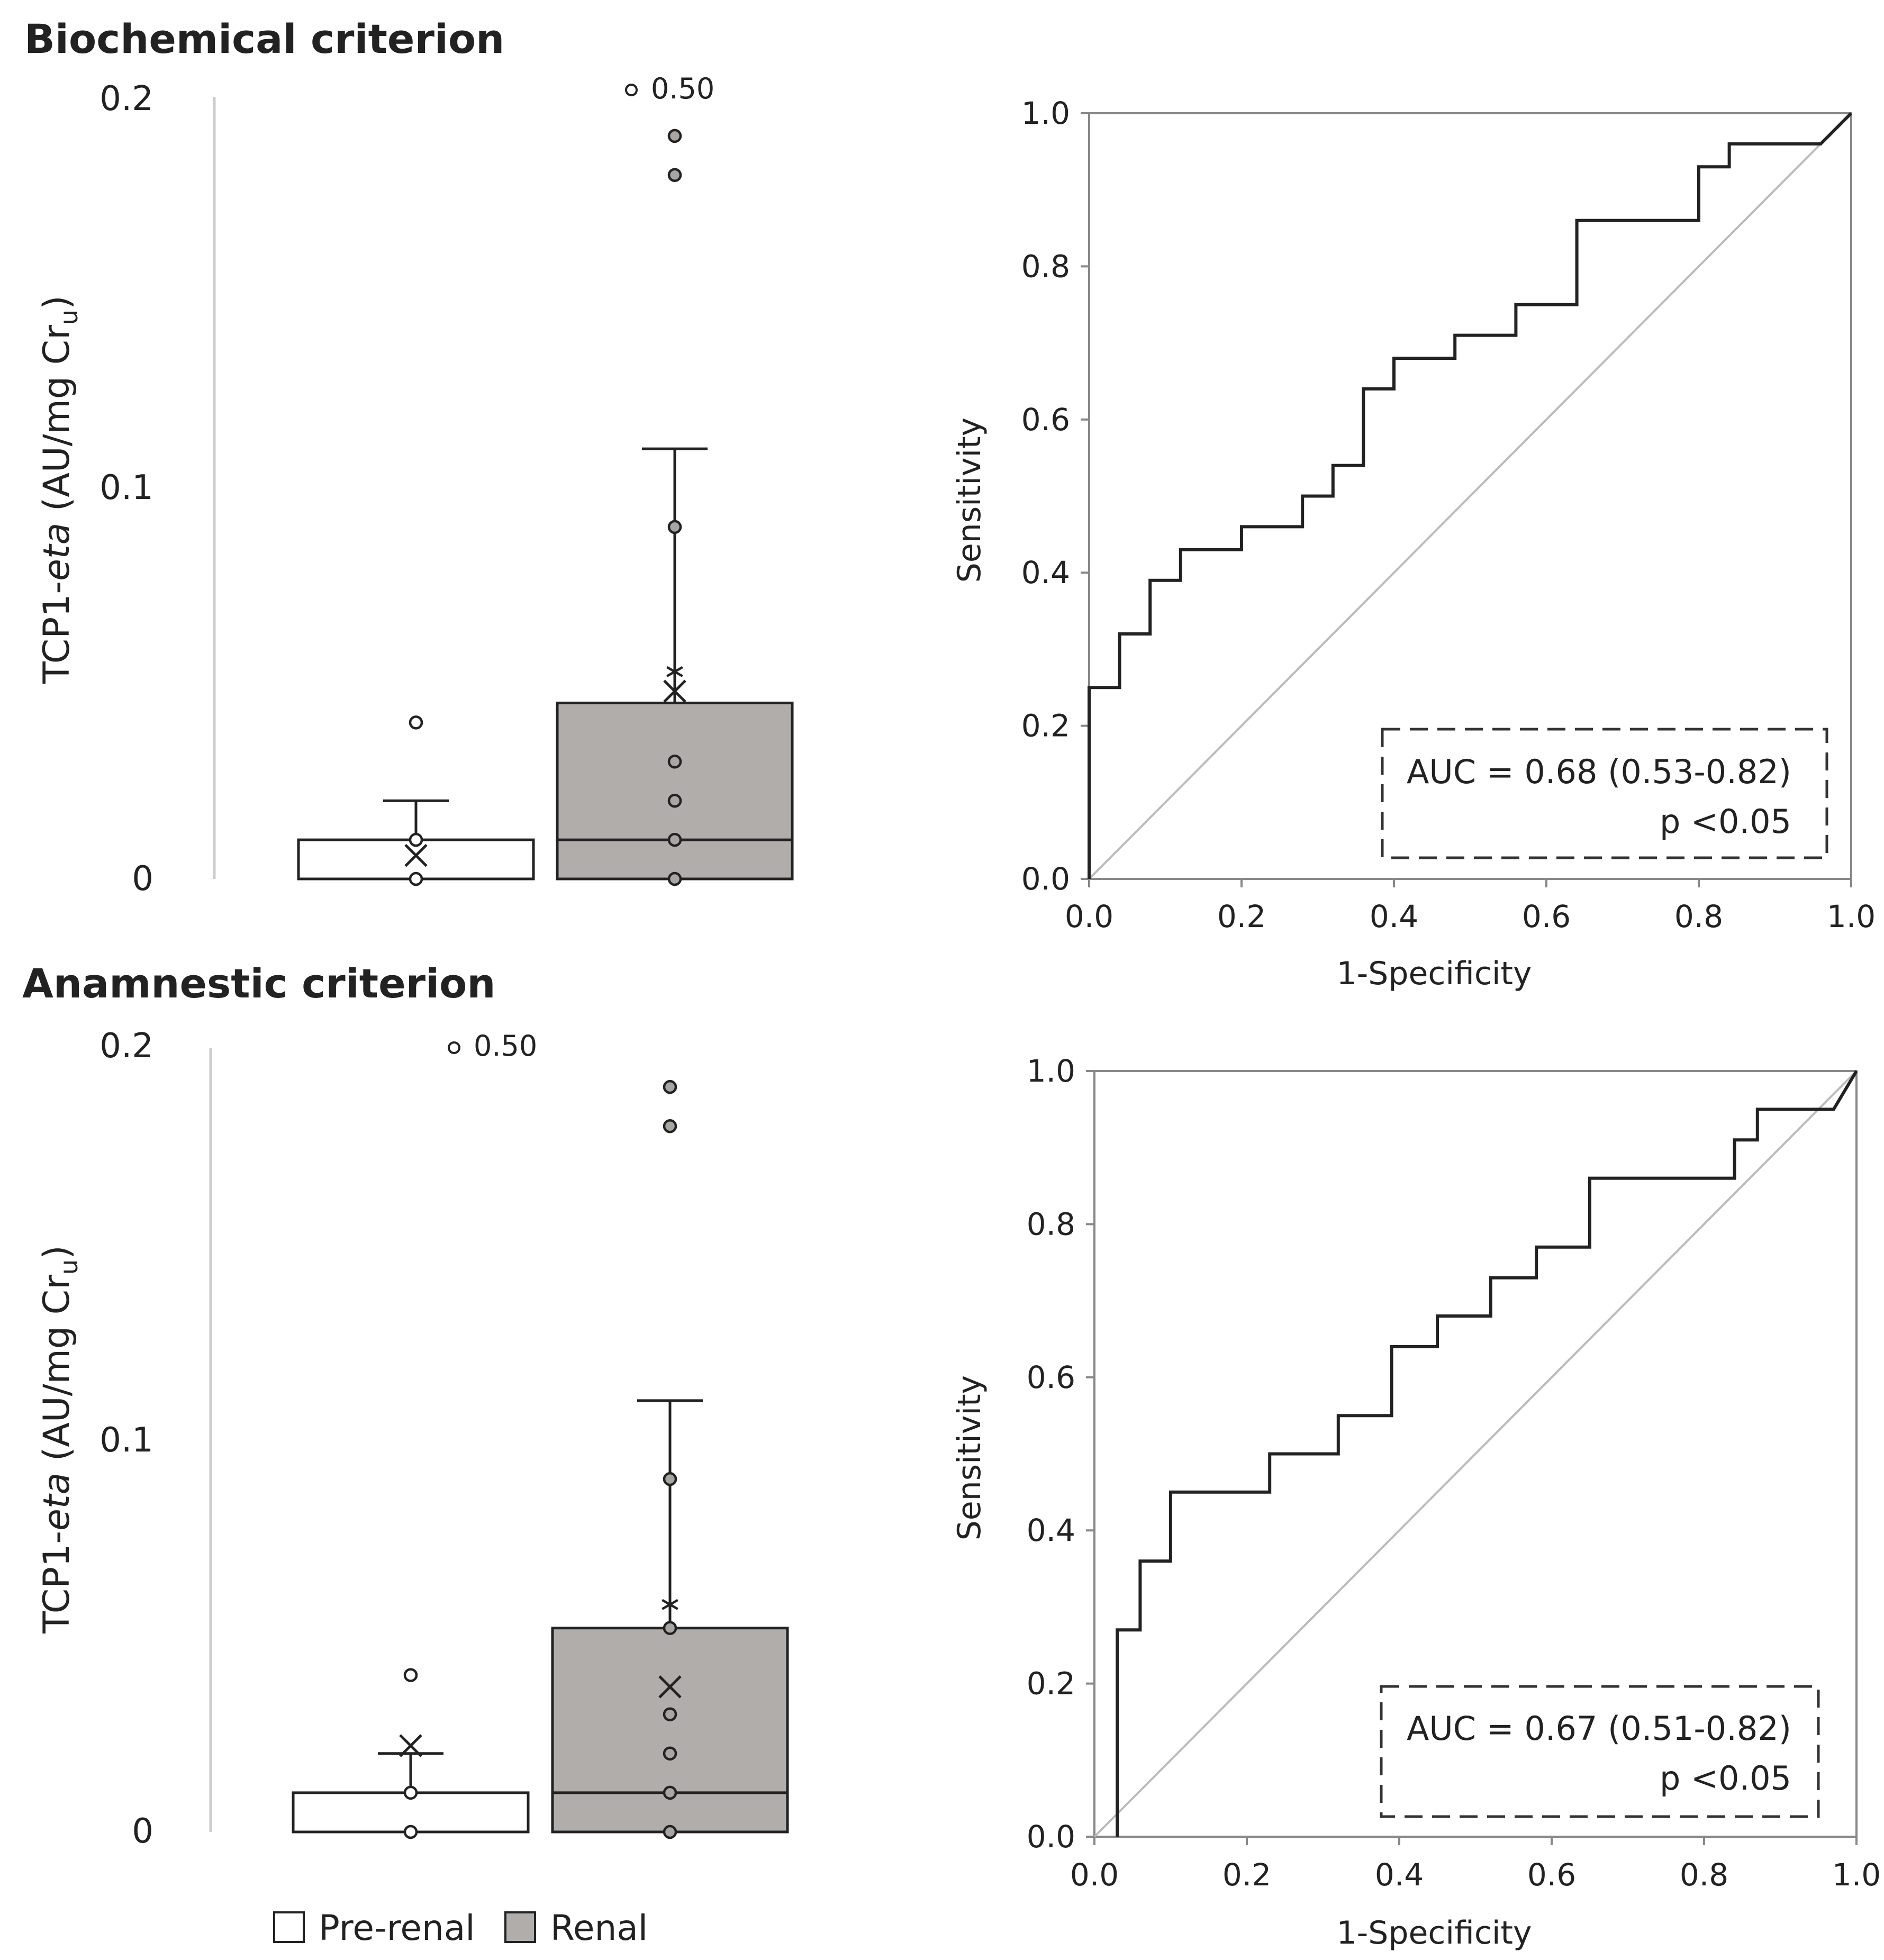 This screenshot has height=1960, width=1884. Describe the element at coordinates (599, 1928) in the screenshot. I see `legend-label-renal: Renal` at that location.